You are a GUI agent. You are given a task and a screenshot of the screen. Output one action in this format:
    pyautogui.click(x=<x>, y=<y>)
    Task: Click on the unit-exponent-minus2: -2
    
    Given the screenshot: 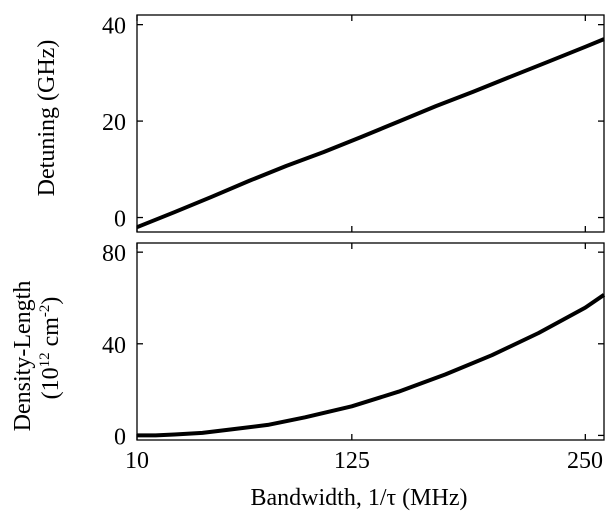 What is the action you would take?
    pyautogui.click(x=45, y=311)
    